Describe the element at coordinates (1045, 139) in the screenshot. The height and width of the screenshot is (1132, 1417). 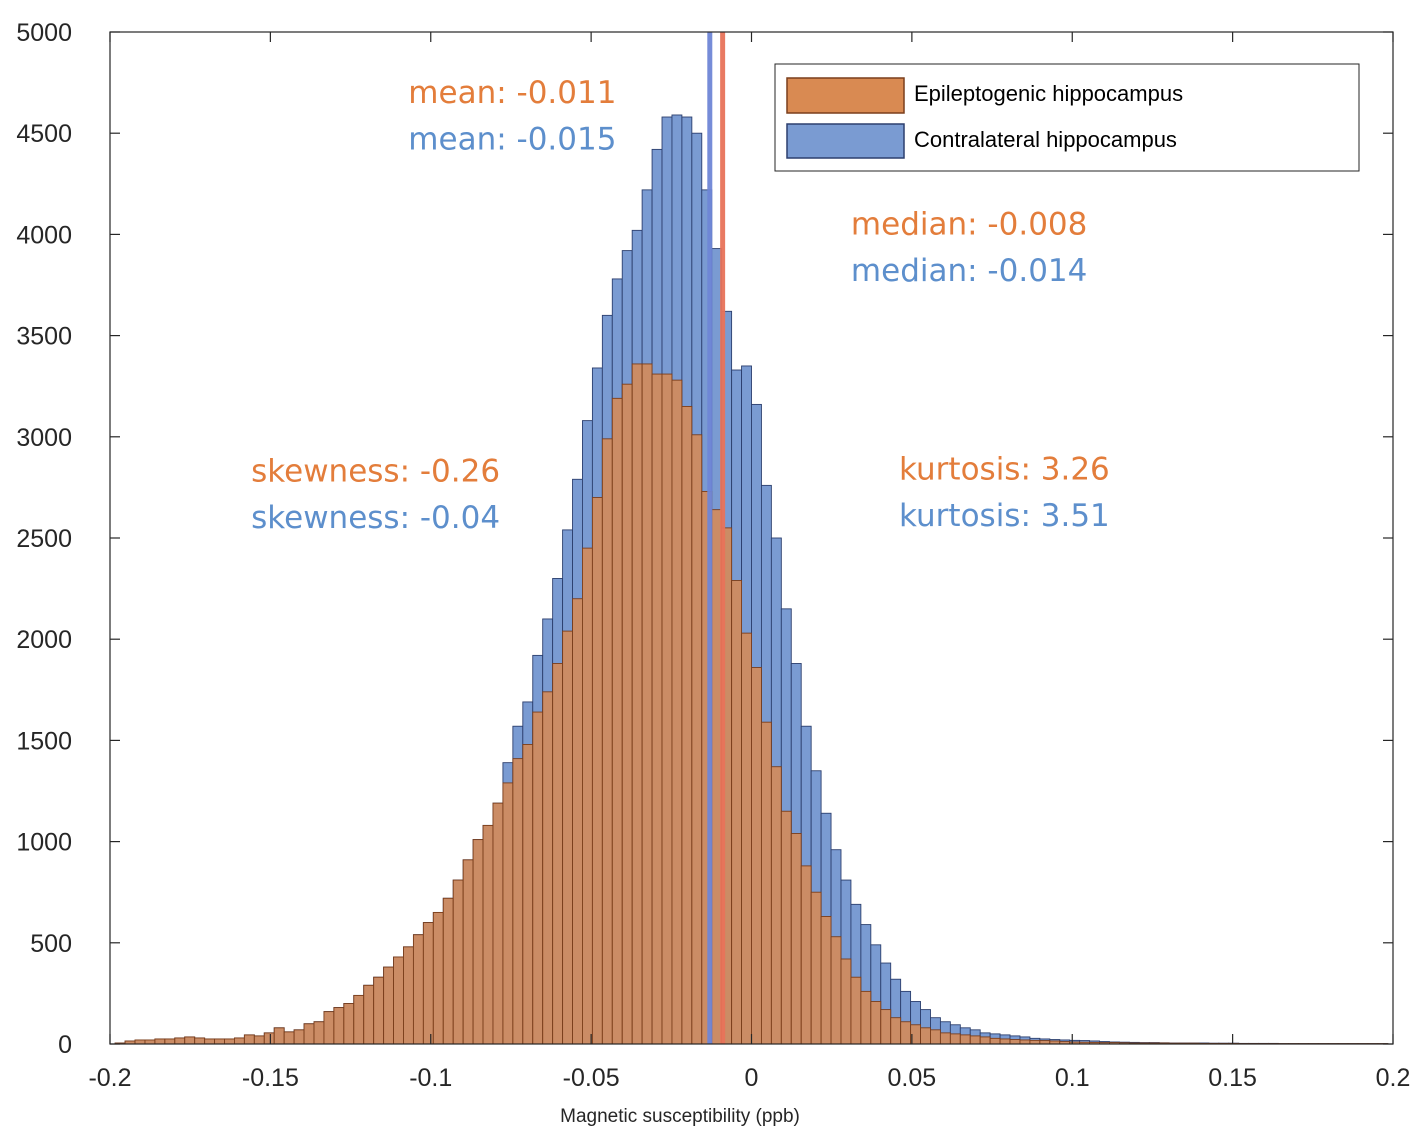
I see `legend-label-contralateral: Contralateral hippocampus` at that location.